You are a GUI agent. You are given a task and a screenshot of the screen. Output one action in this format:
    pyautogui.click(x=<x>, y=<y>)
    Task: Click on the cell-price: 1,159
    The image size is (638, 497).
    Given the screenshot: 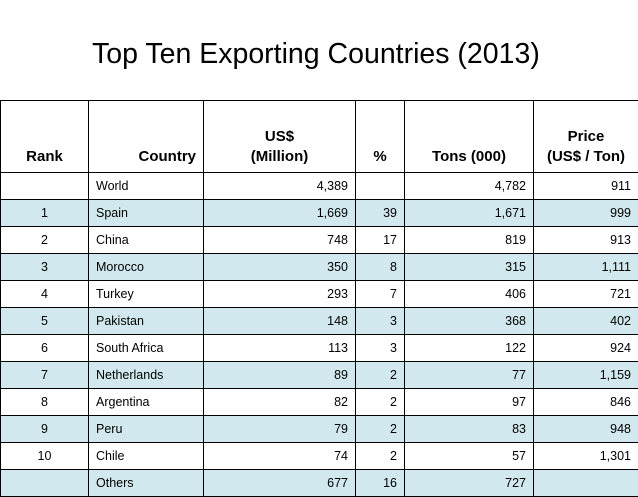 What is the action you would take?
    pyautogui.click(x=586, y=375)
    